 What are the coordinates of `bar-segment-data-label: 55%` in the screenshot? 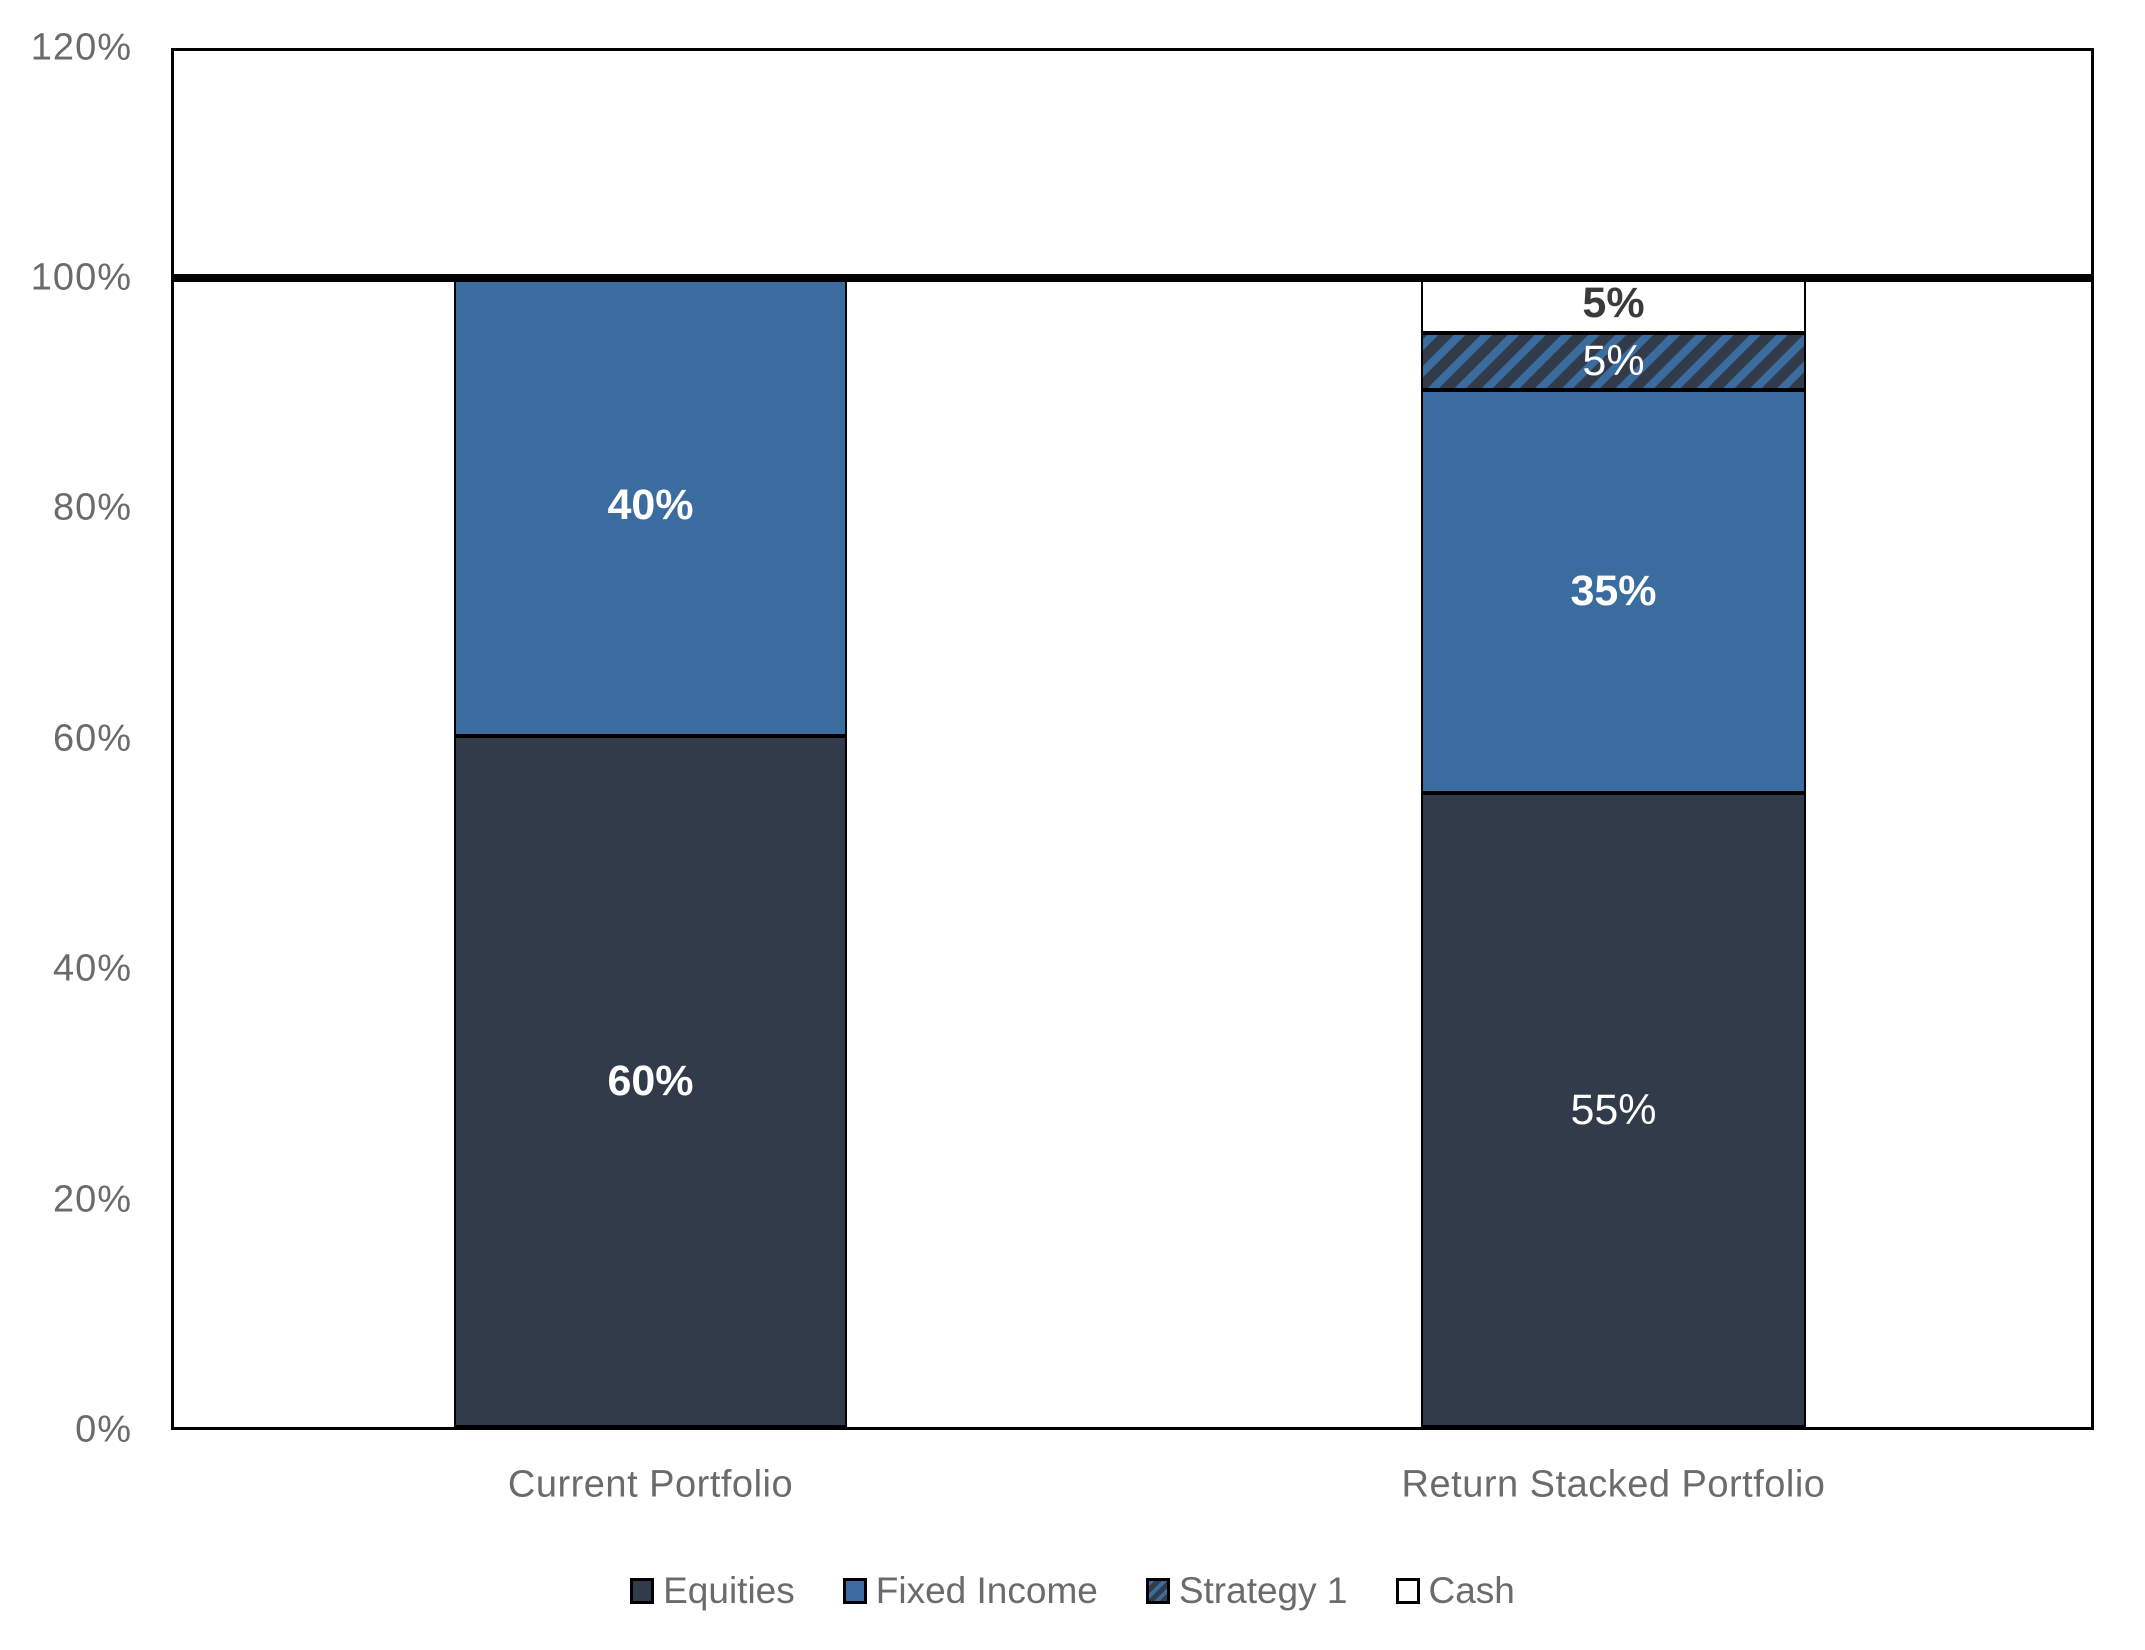 It's located at (1613, 1109).